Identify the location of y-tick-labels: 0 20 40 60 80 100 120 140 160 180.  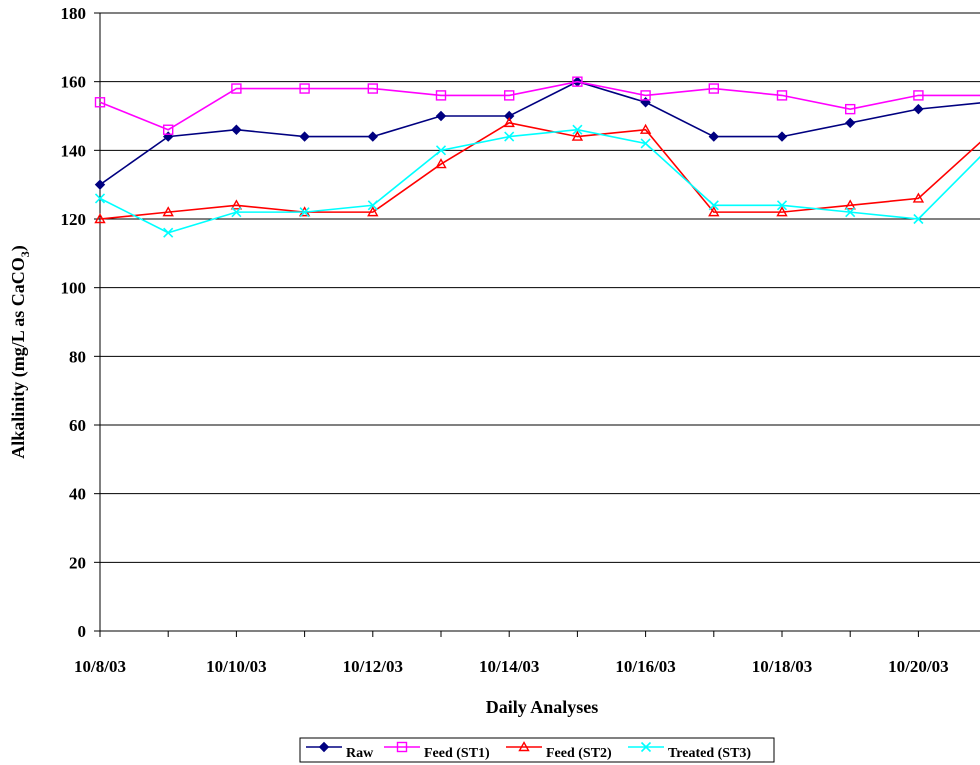
(74, 322).